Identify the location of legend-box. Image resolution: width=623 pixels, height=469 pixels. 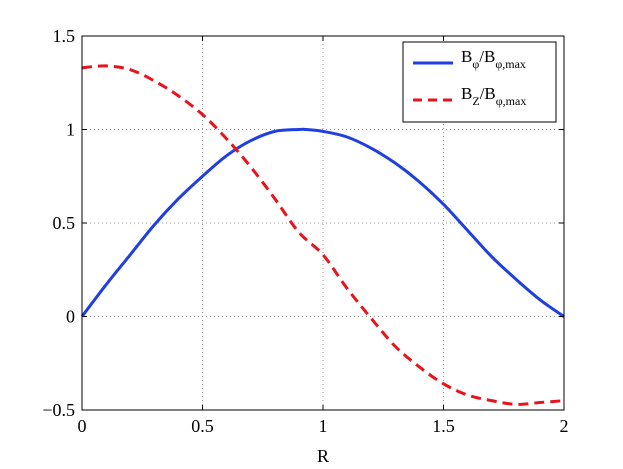
(479, 82).